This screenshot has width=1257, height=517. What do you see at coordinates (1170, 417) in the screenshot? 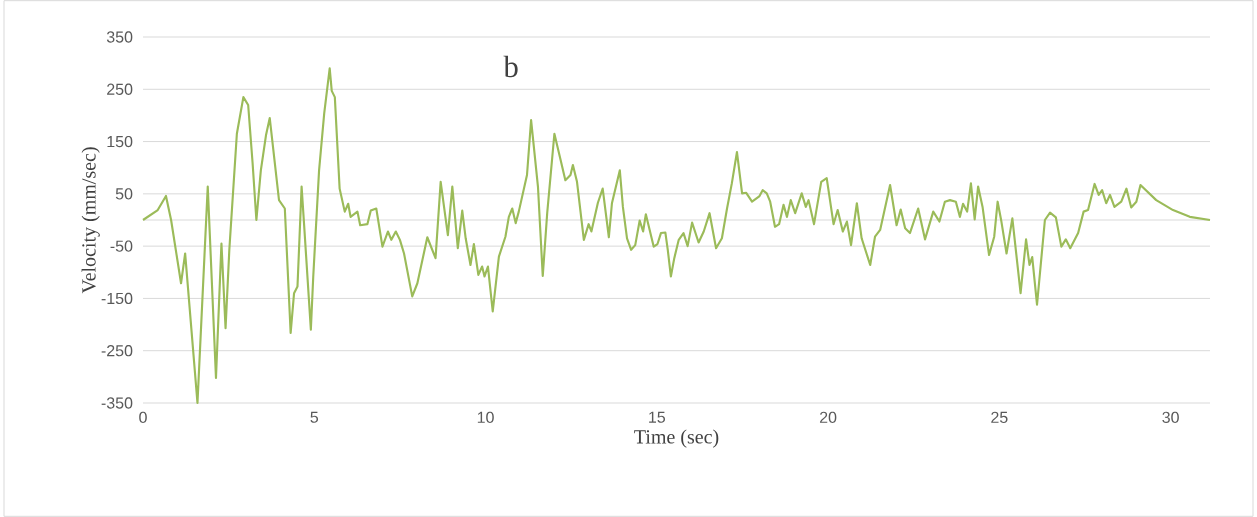
I see `x-tick-label: 30` at bounding box center [1170, 417].